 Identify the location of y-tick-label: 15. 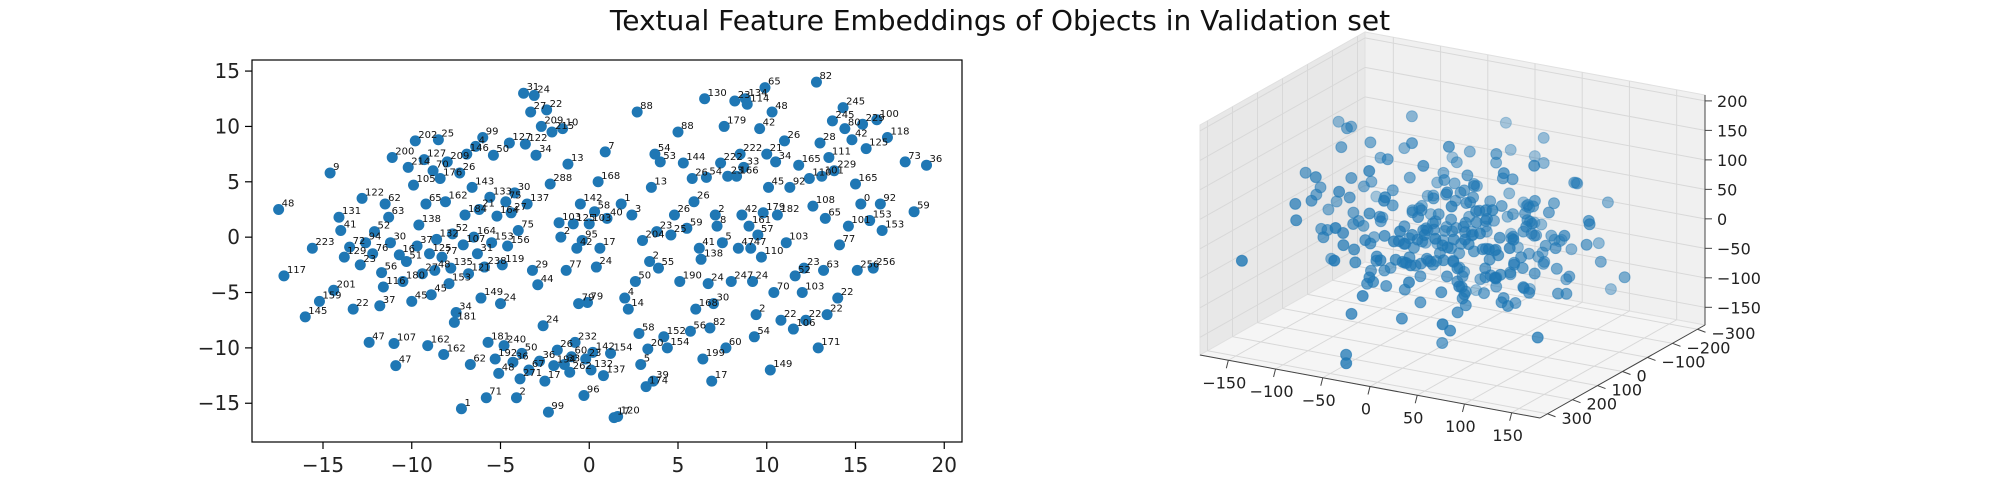
(227, 71).